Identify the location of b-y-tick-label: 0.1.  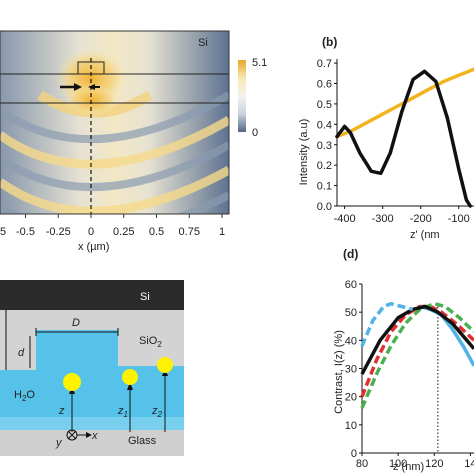
(324, 187).